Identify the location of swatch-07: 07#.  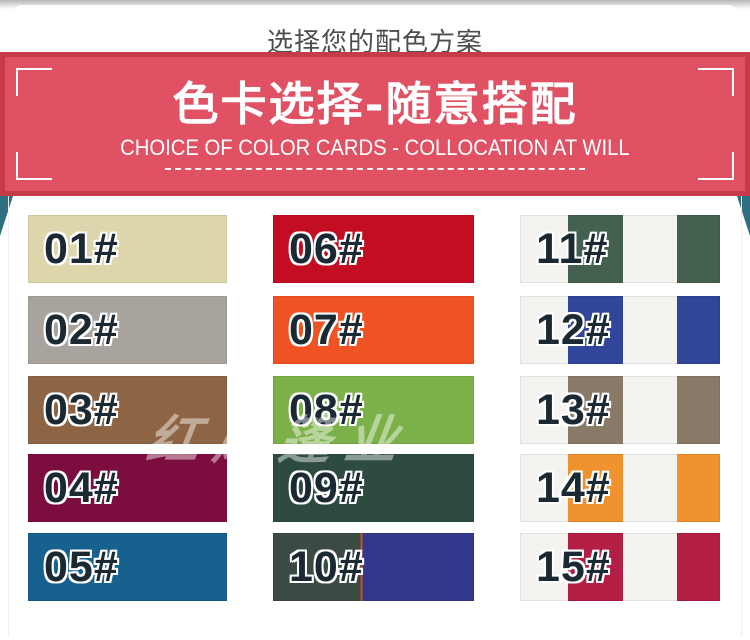
(373, 330).